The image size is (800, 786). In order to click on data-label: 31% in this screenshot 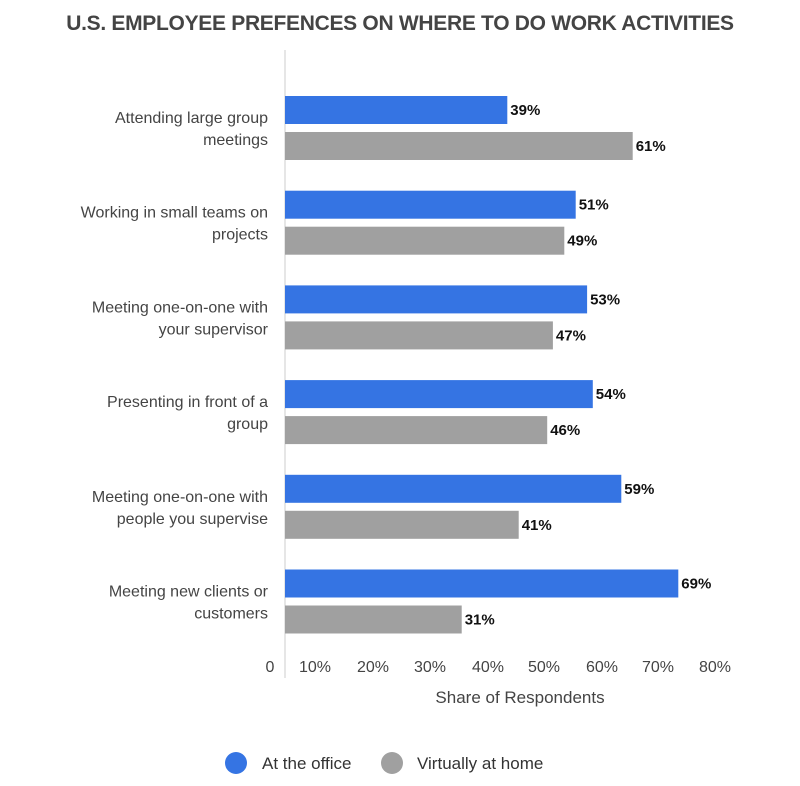, I will do `click(480, 620)`.